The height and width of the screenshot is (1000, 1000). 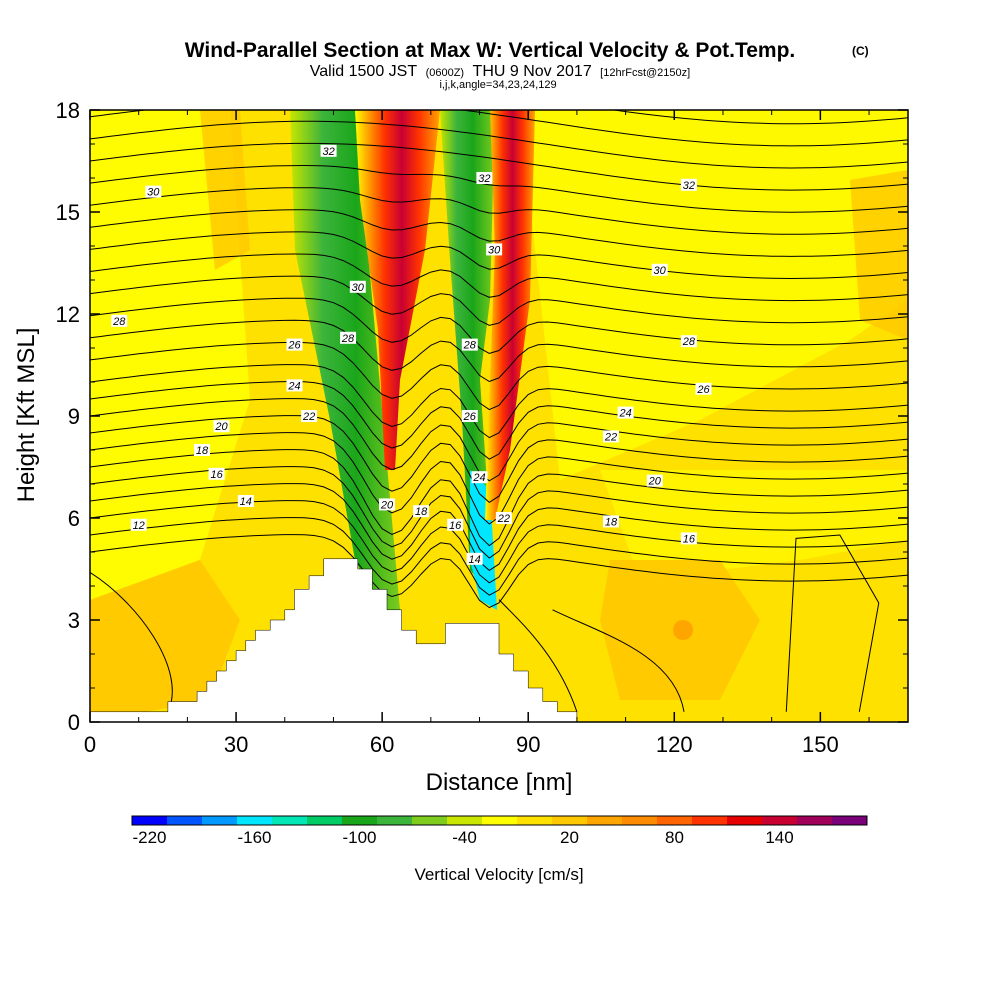 I want to click on field-orange-left, so click(x=165, y=641).